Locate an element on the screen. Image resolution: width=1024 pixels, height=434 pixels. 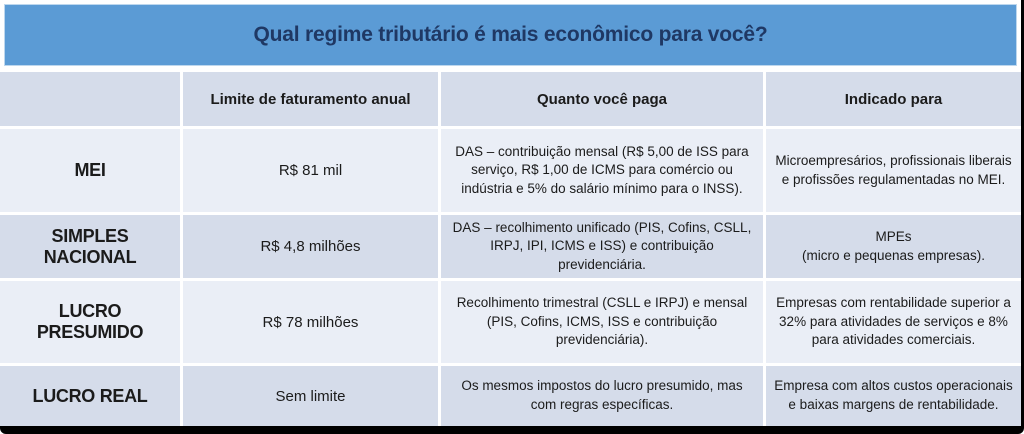
limite-cell-simples-nacional: R$ 4,8 milhões is located at coordinates (310, 246).